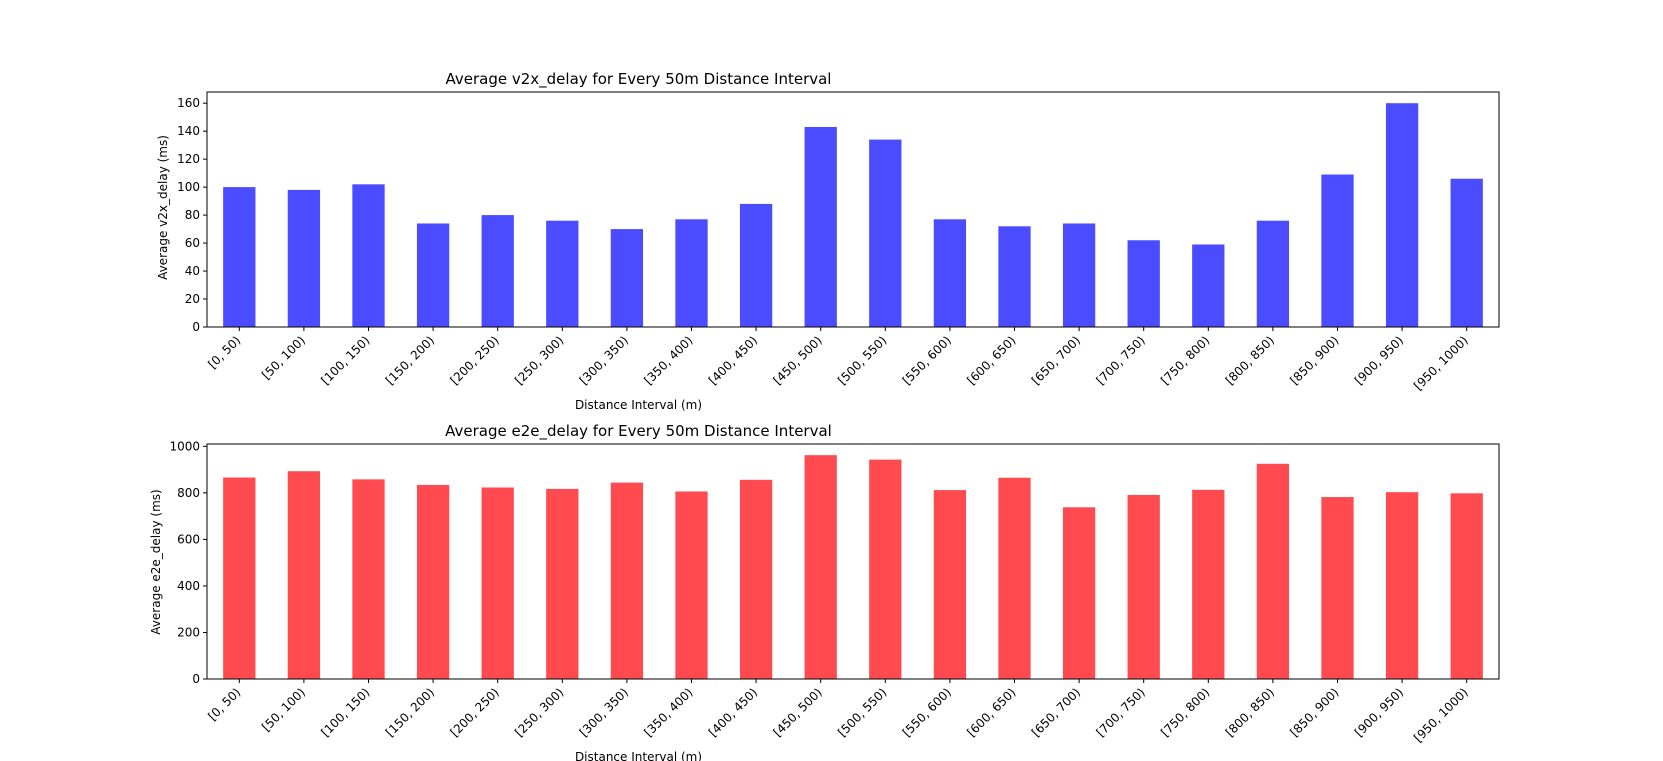 The height and width of the screenshot is (761, 1663). I want to click on y-tick-label: 100, so click(188, 187).